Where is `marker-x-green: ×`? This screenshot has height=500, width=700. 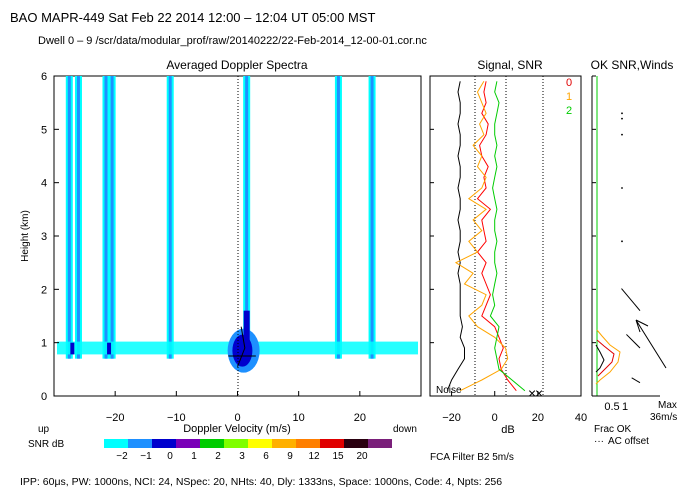 marker-x-green: × is located at coordinates (539, 393).